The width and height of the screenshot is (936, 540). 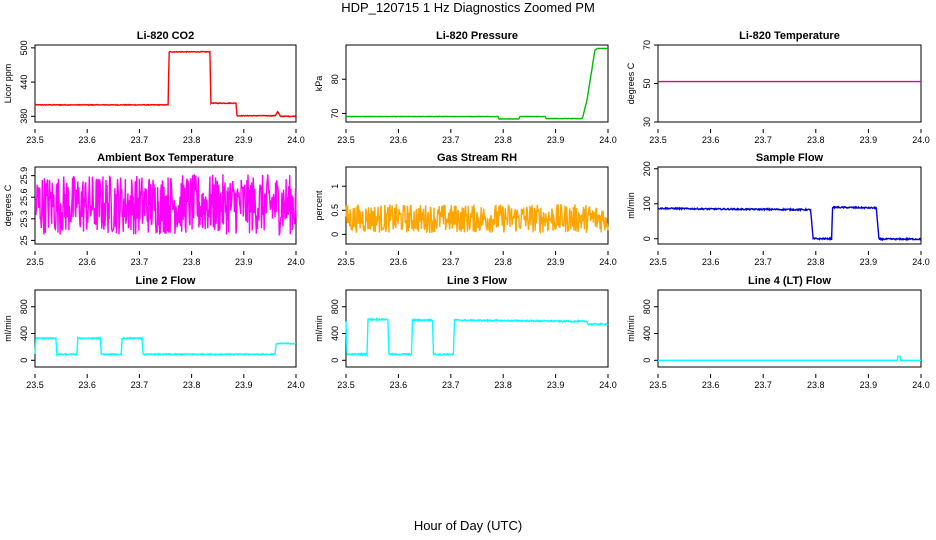 What do you see at coordinates (647, 168) in the screenshot?
I see `y-tick-label: 200` at bounding box center [647, 168].